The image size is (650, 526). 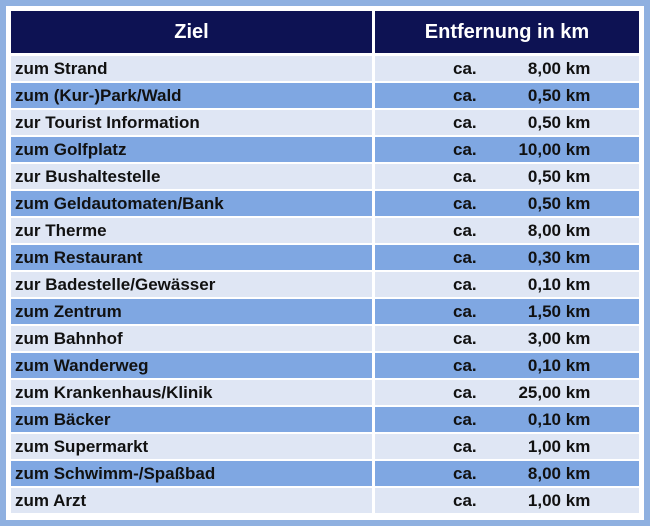 I want to click on destination-cell: zum (Kur-)Park/Wald, so click(x=193, y=96).